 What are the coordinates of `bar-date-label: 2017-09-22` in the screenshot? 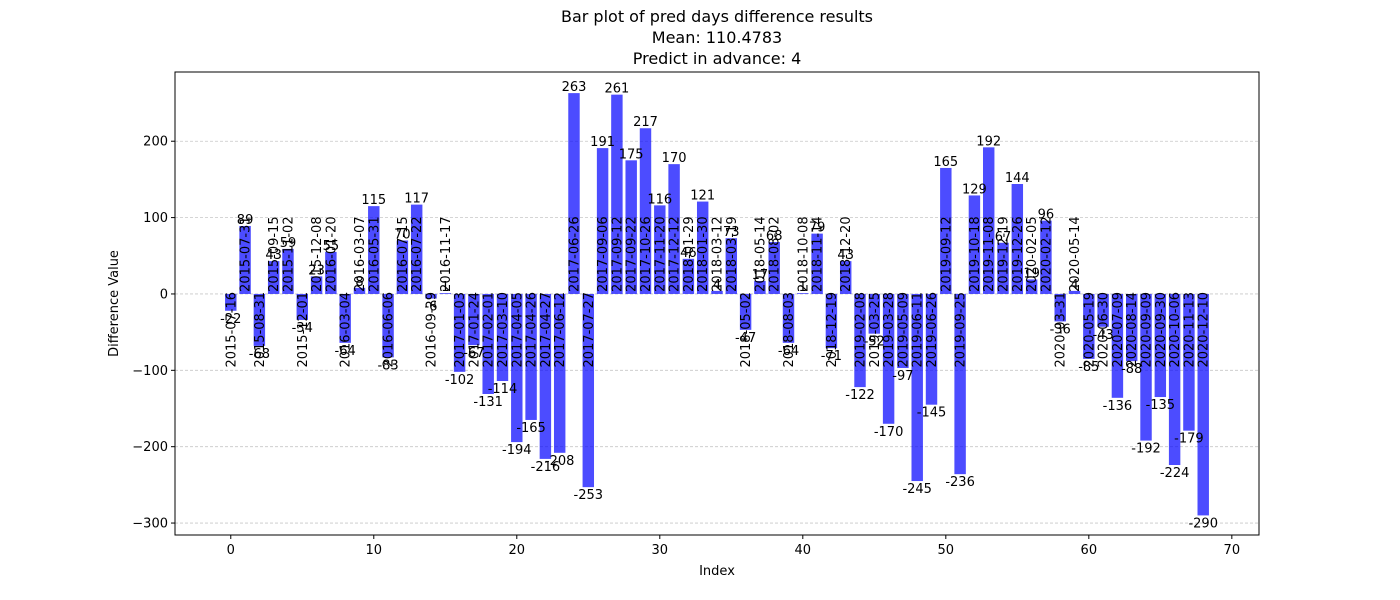 It's located at (632, 254).